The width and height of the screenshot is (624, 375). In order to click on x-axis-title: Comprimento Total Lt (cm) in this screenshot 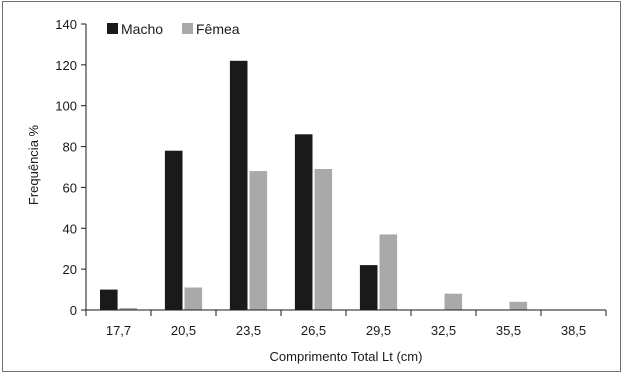, I will do `click(346, 356)`.